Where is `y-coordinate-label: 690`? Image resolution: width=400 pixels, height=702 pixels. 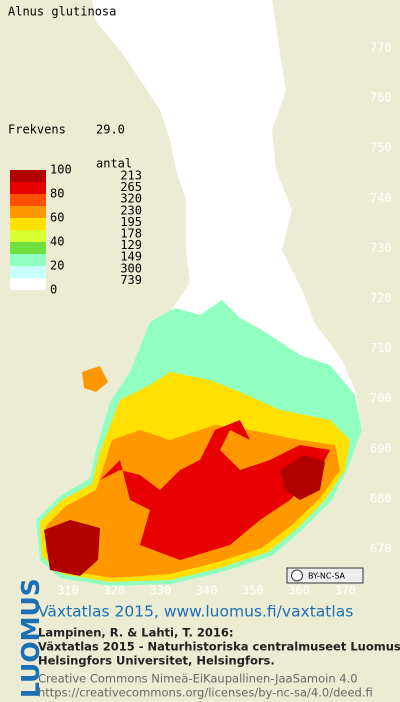
y-coordinate-label: 690 is located at coordinates (381, 448).